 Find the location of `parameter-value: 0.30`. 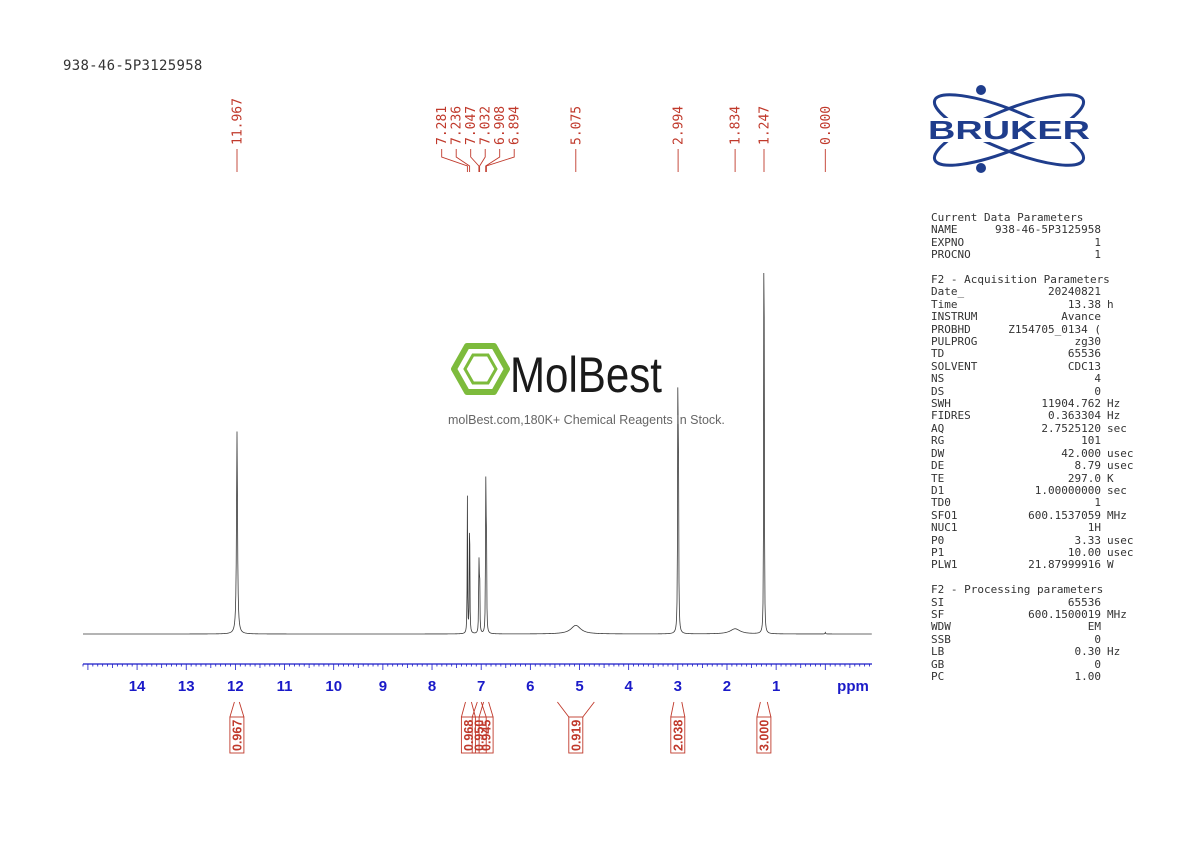

parameter-value: 0.30 is located at coordinates (1088, 652).